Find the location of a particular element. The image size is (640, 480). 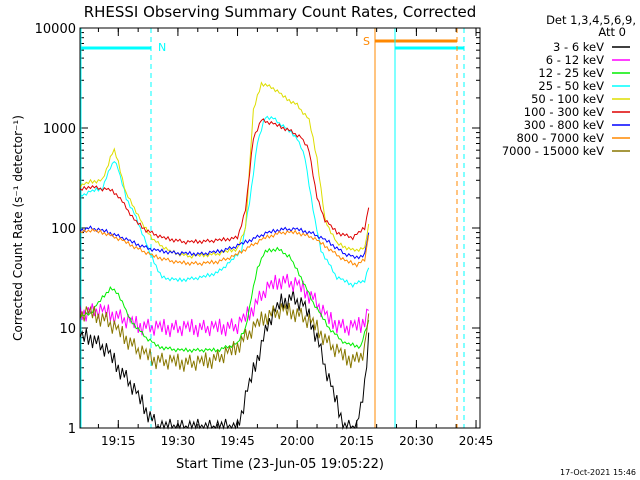

x-tick-label: 20:00 is located at coordinates (297, 441).